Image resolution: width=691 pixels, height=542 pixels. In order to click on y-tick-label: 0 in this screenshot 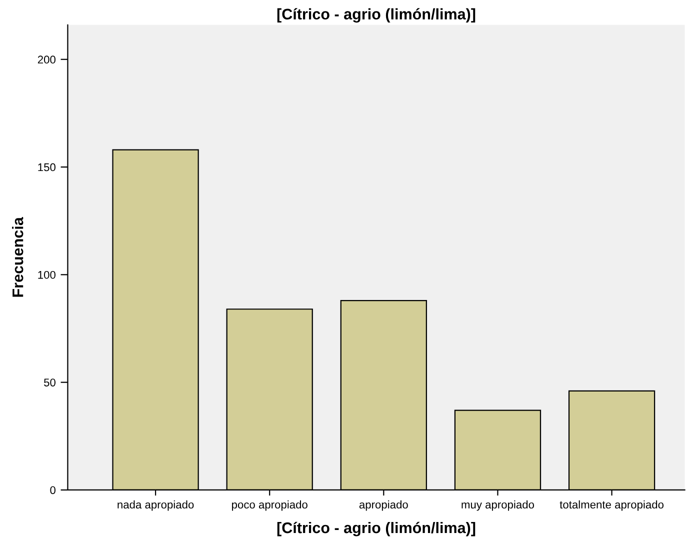, I will do `click(53, 490)`.